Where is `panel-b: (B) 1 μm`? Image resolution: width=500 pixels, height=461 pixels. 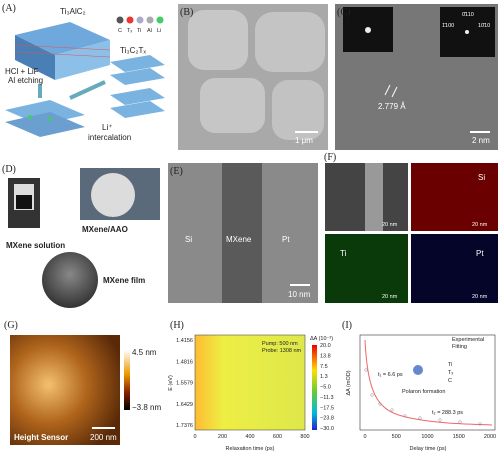 panel-b: (B) 1 μm is located at coordinates (253, 77).